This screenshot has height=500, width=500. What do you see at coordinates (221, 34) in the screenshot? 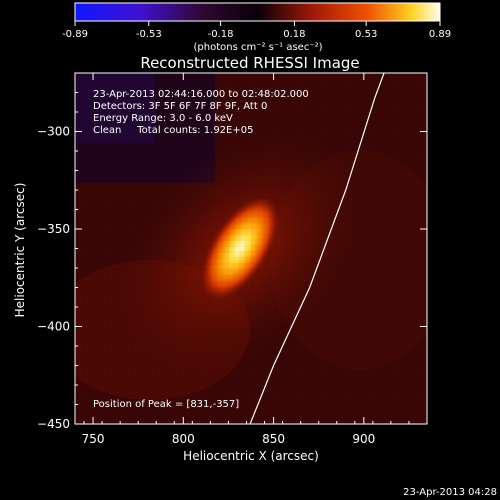
I see `colorbar-tick-label: -0.18` at bounding box center [221, 34].